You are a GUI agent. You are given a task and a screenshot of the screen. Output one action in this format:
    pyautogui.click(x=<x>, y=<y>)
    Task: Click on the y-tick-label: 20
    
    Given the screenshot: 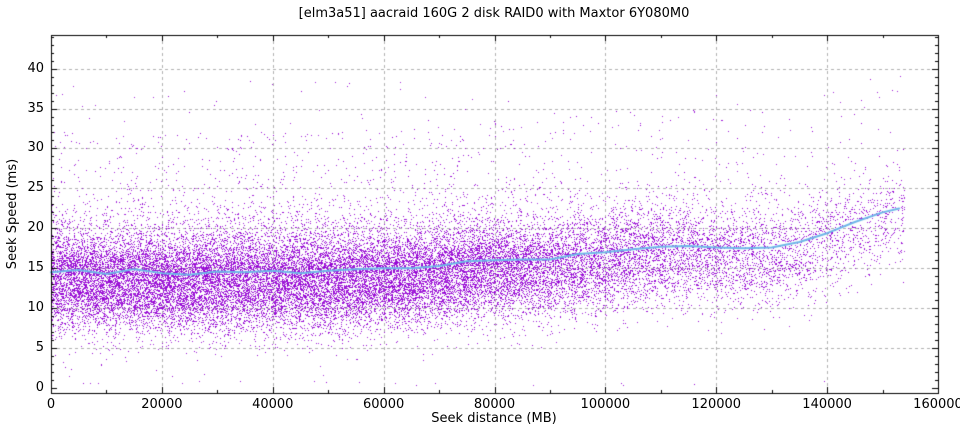 What is the action you would take?
    pyautogui.click(x=35, y=228)
    